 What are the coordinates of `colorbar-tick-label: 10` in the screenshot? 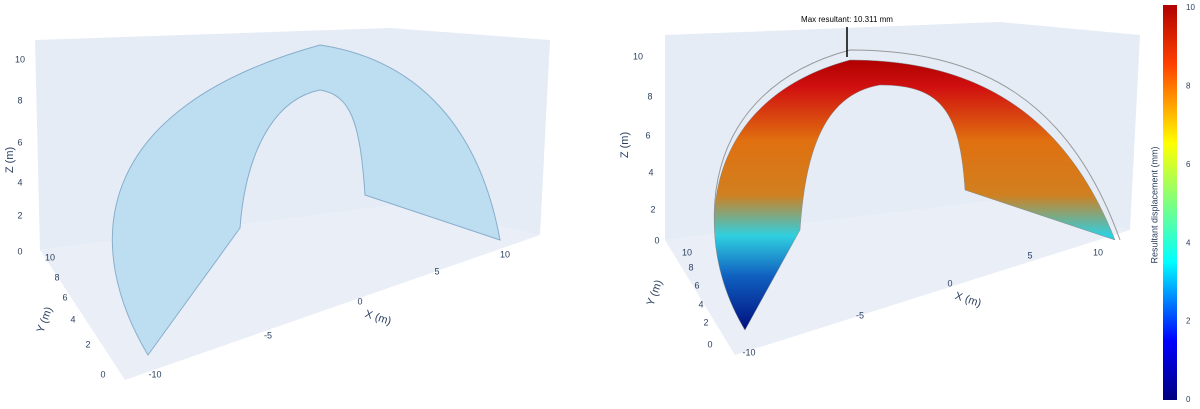 It's located at (1190, 7).